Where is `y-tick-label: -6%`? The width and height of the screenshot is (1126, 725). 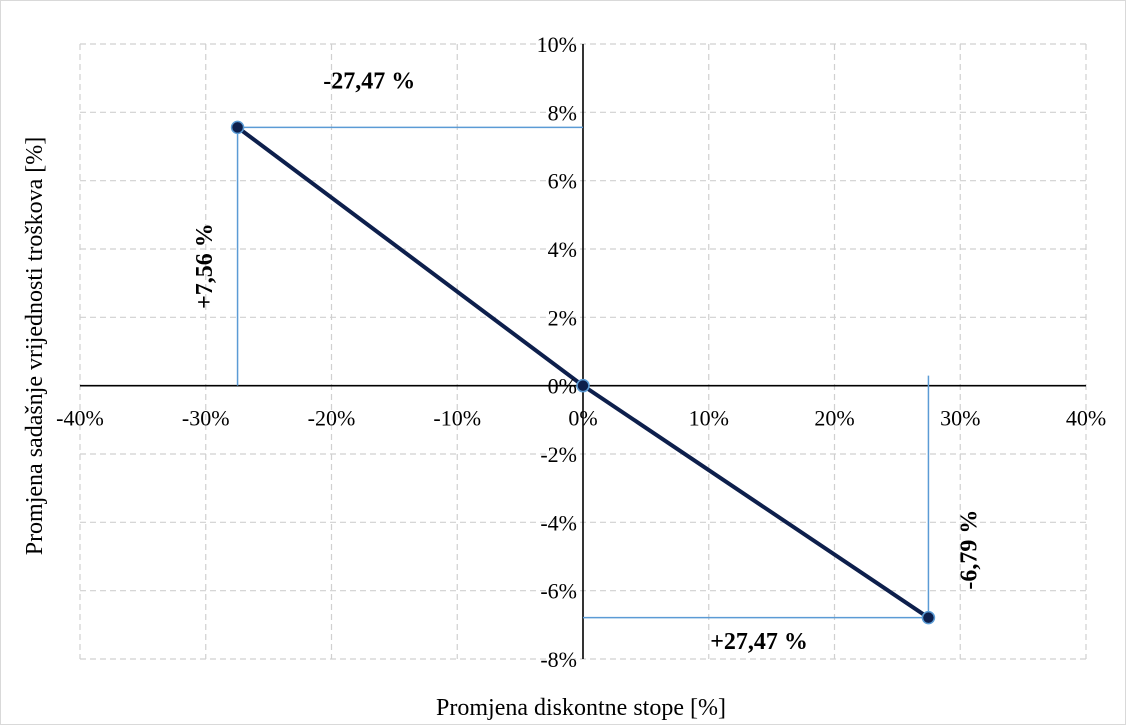 y-tick-label: -6% is located at coordinates (558, 591).